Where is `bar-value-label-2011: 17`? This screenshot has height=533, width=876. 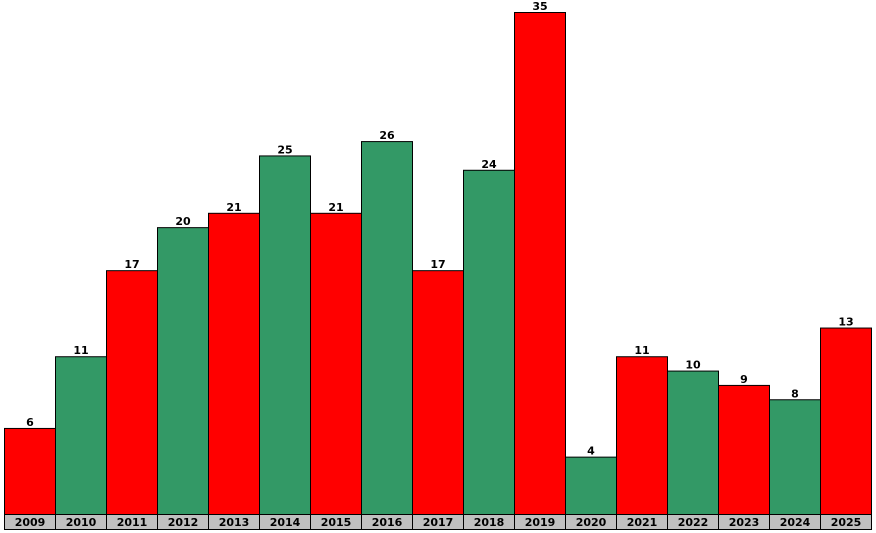 bar-value-label-2011: 17 is located at coordinates (131, 264).